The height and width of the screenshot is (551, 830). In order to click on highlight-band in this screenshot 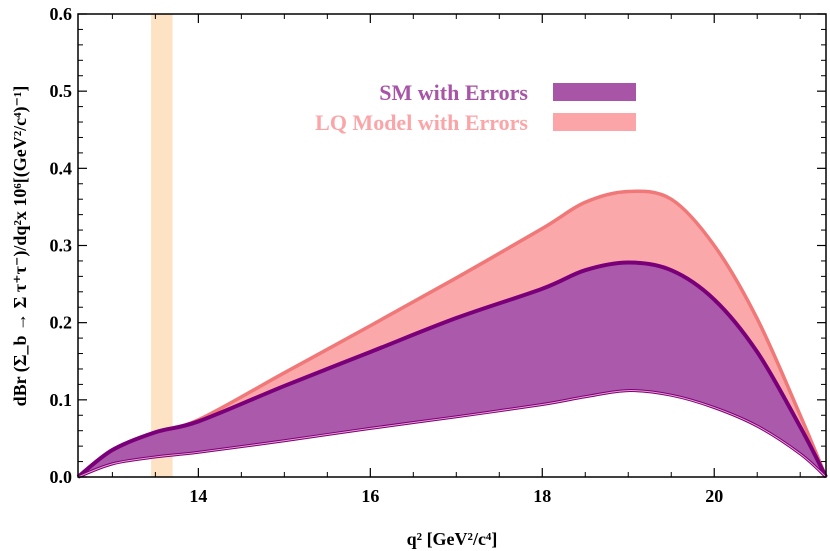, I will do `click(162, 245)`.